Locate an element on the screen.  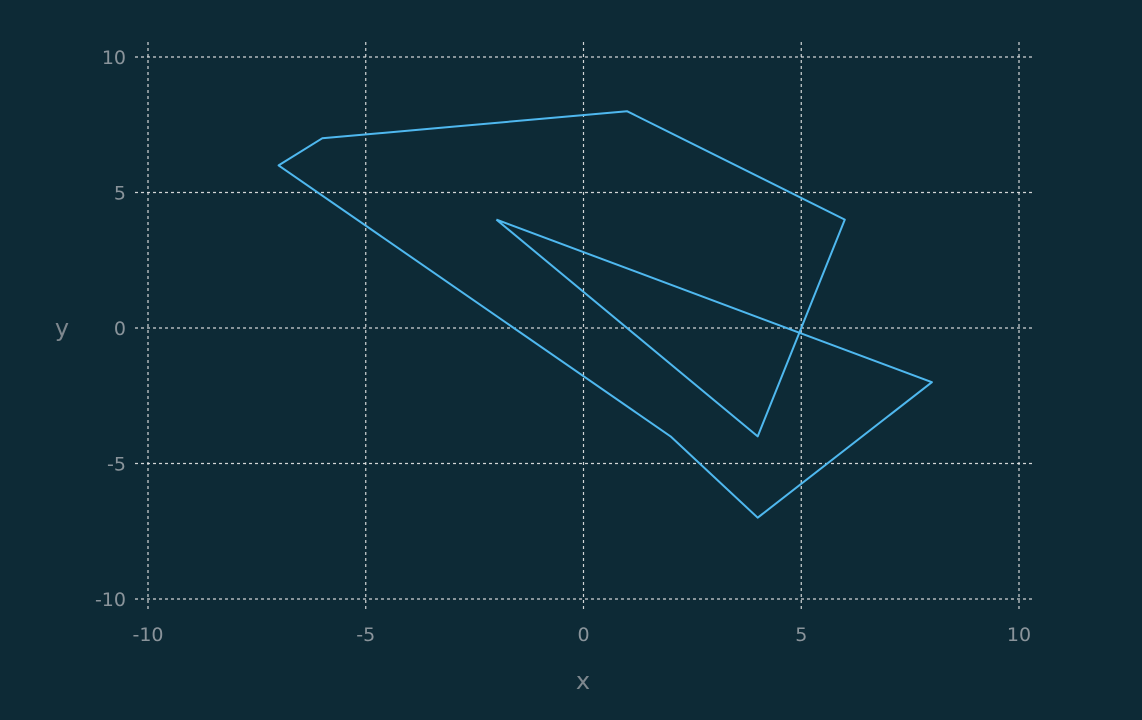
x-tick-label: -5 is located at coordinates (365, 635).